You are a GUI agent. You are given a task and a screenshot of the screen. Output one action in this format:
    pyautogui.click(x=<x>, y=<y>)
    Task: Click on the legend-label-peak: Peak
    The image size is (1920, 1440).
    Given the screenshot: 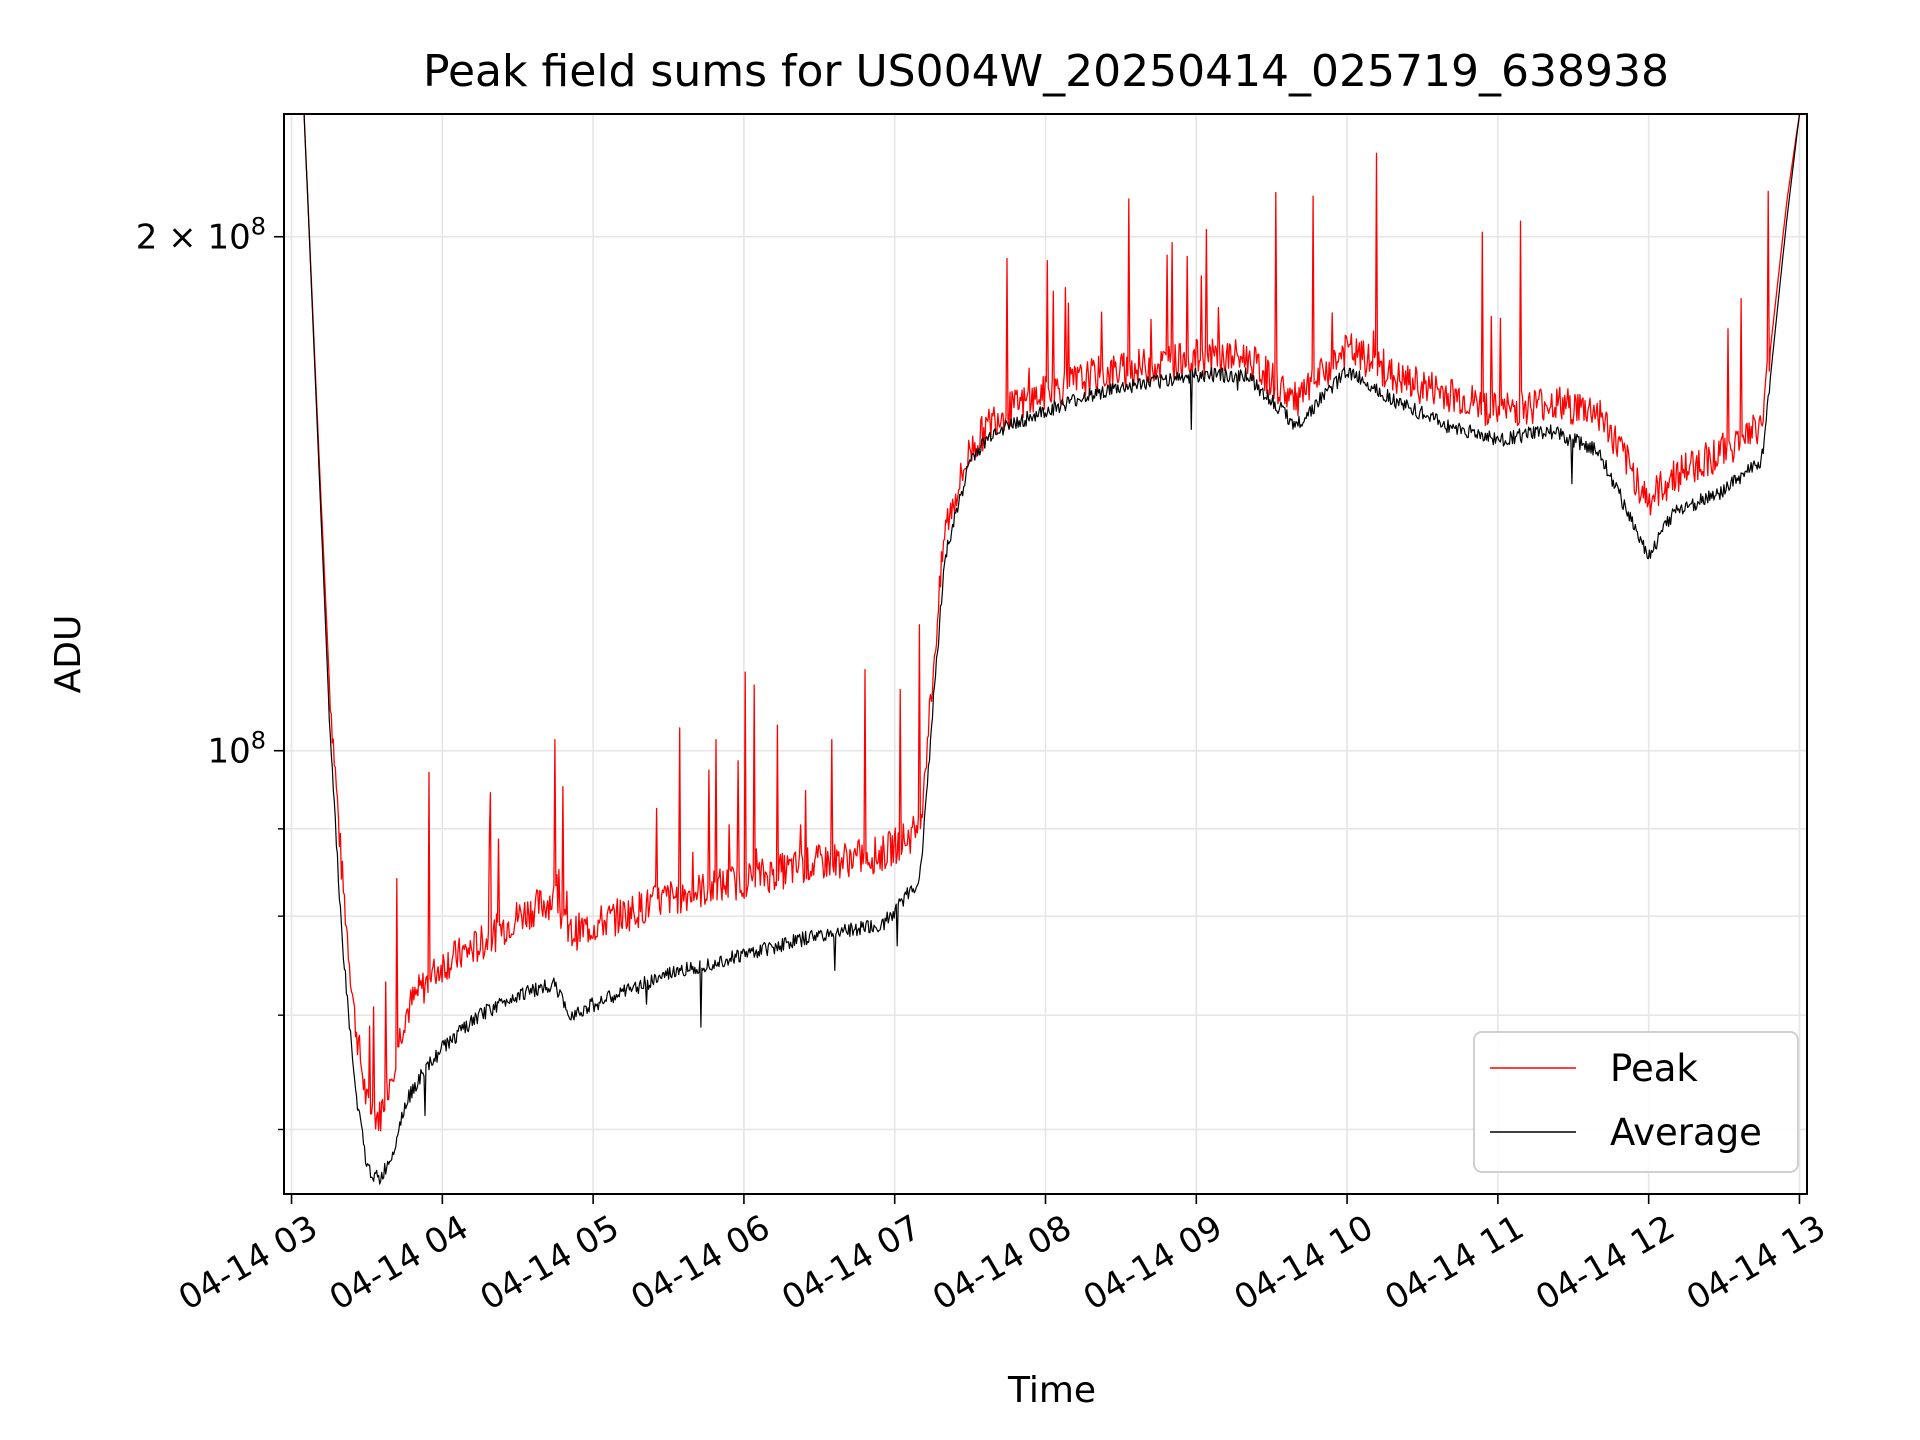 What is the action you would take?
    pyautogui.click(x=1654, y=1068)
    